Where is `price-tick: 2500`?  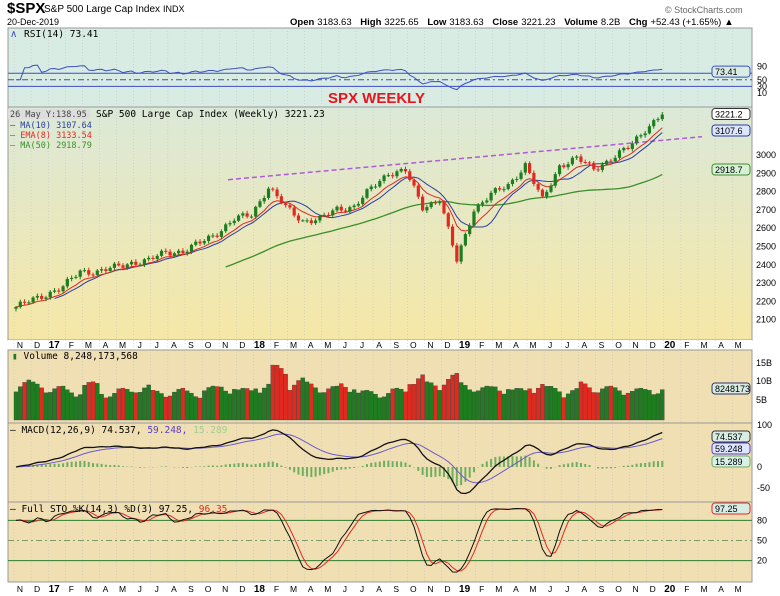
price-tick: 2500 is located at coordinates (766, 247).